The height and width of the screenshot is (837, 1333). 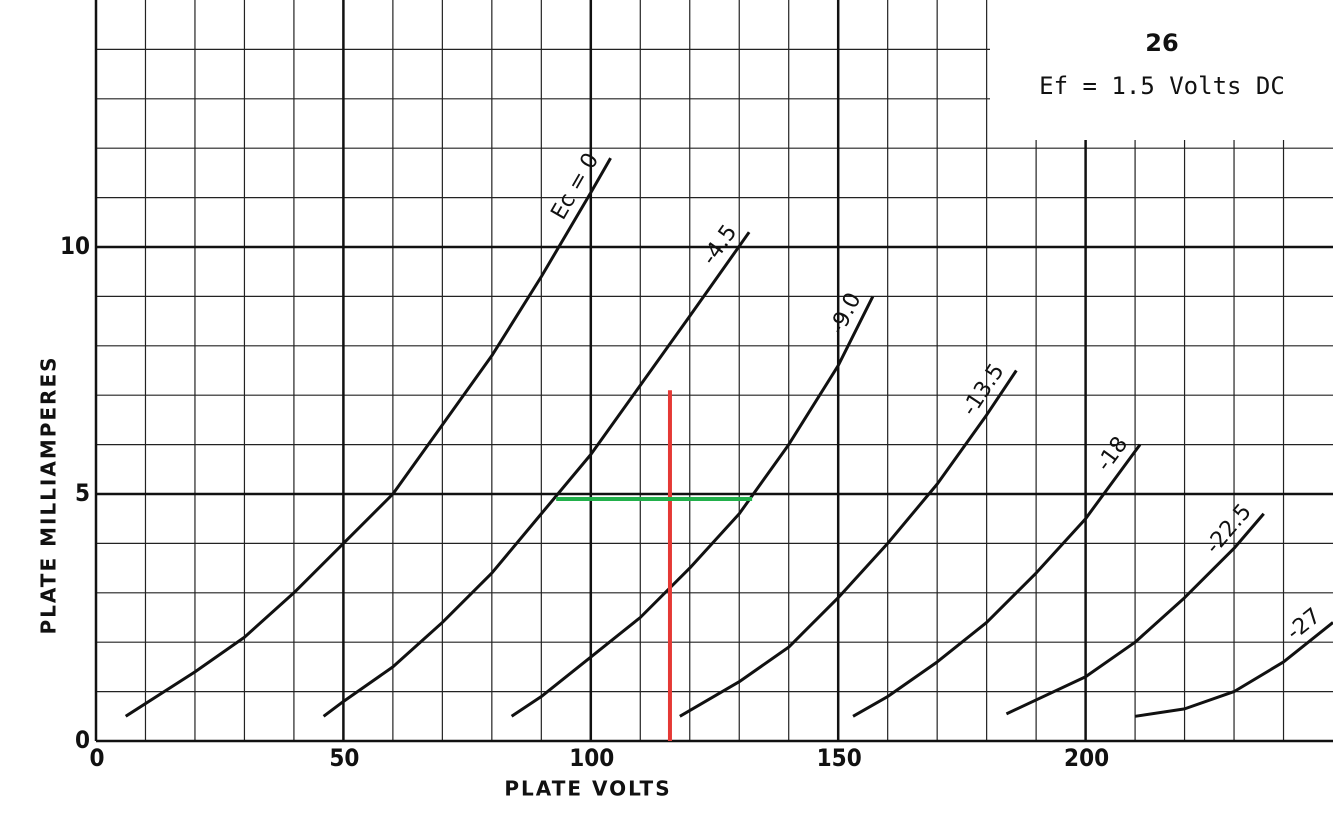 What do you see at coordinates (82, 740) in the screenshot?
I see `y-tick-label: 0` at bounding box center [82, 740].